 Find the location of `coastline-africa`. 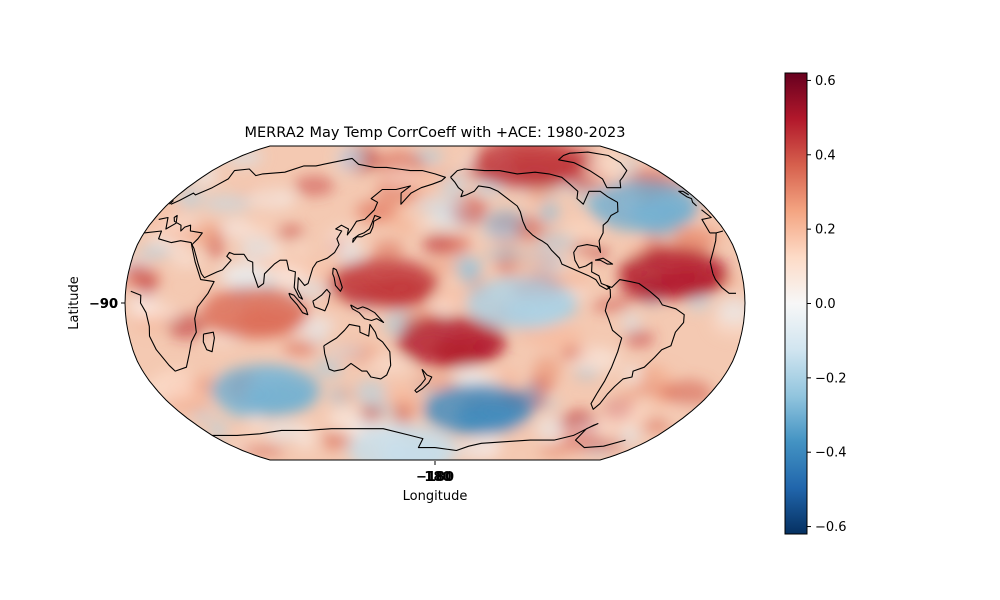

coastline-africa is located at coordinates (433, 301).